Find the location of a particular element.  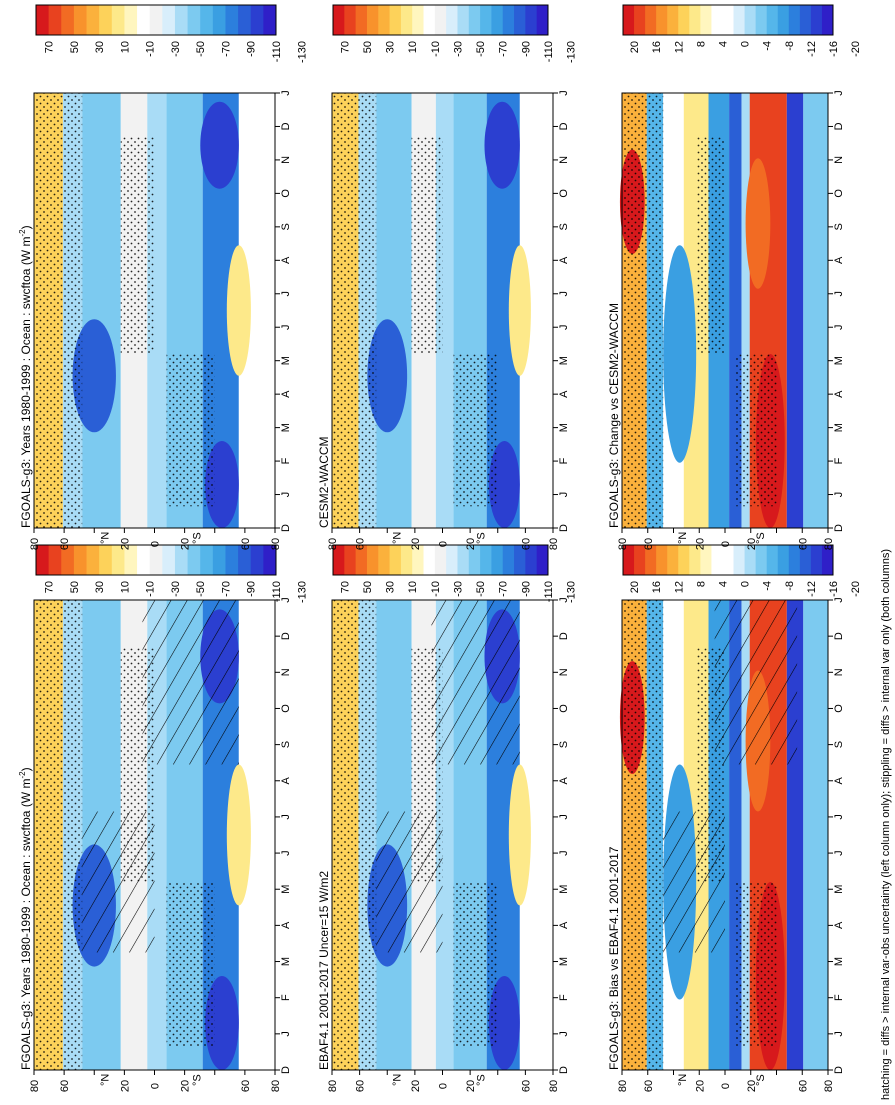

colorbar-label: 20 is located at coordinates (635, 587).